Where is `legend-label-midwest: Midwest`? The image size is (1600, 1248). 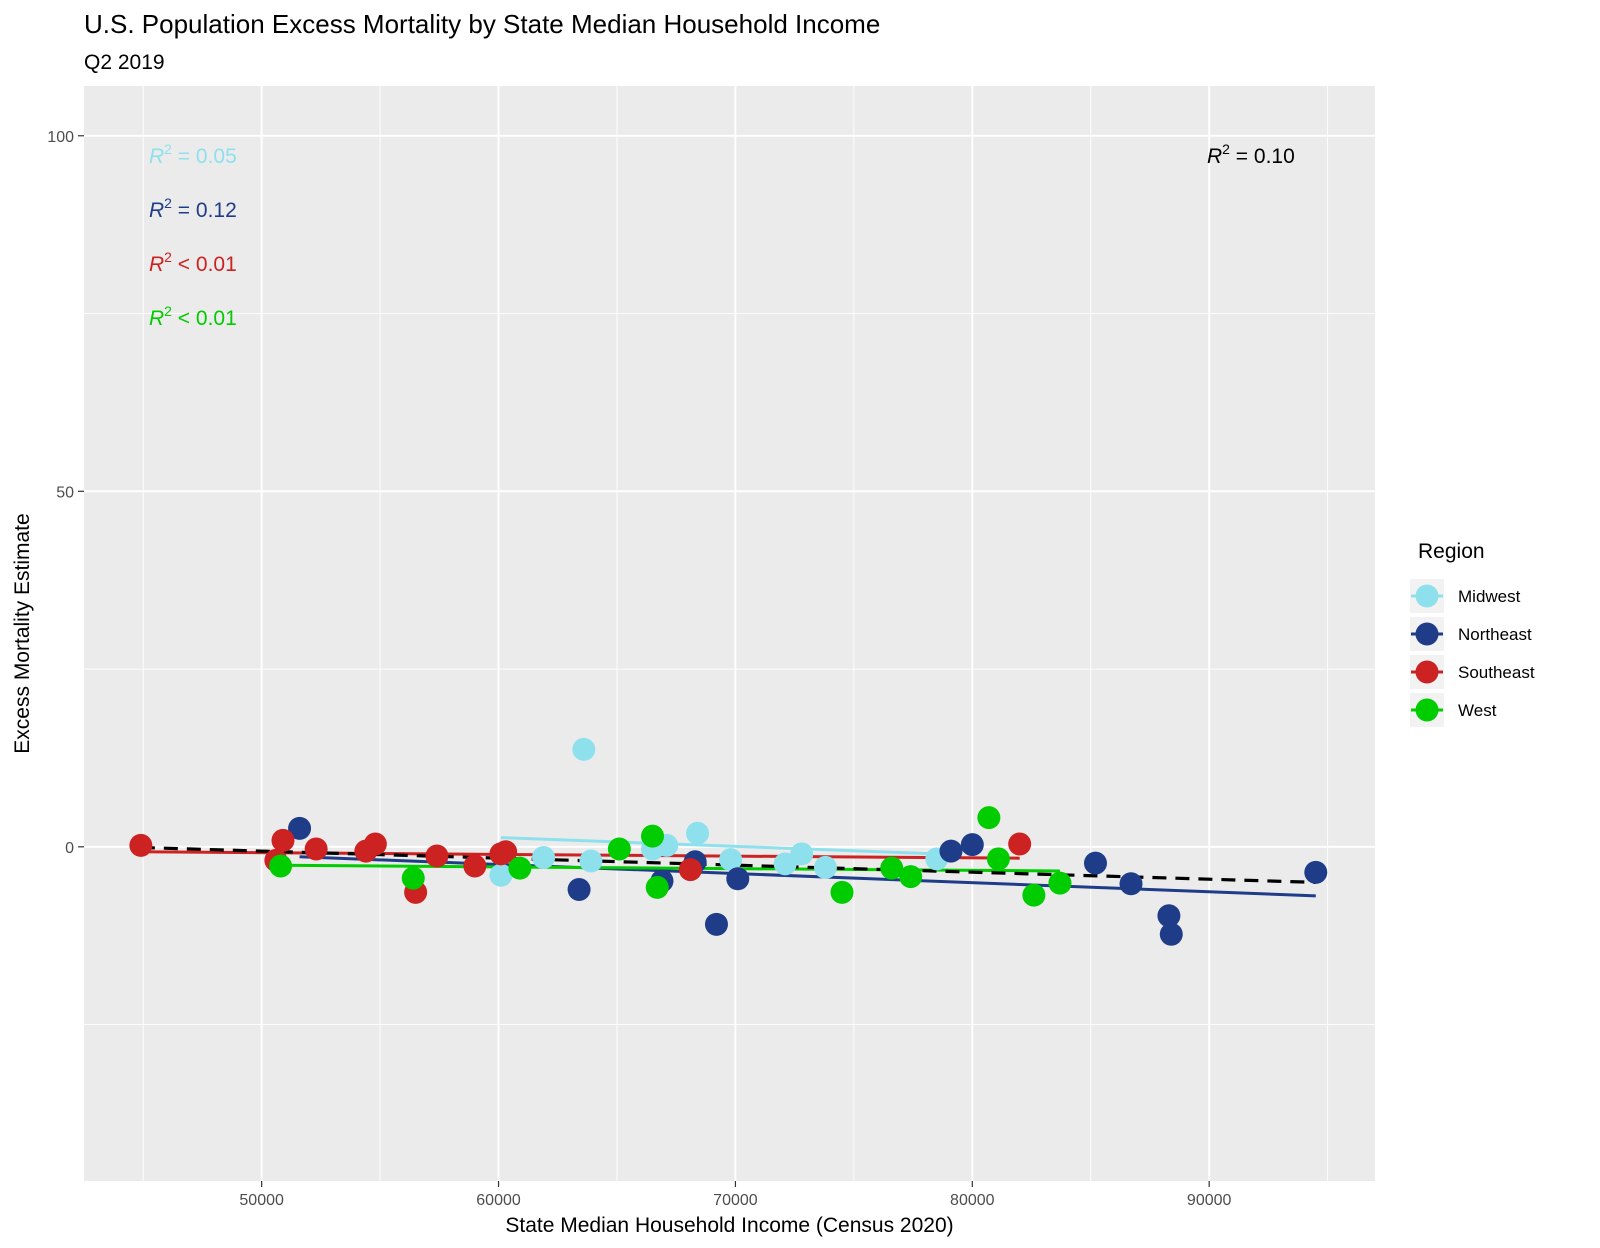 legend-label-midwest: Midwest is located at coordinates (1489, 596).